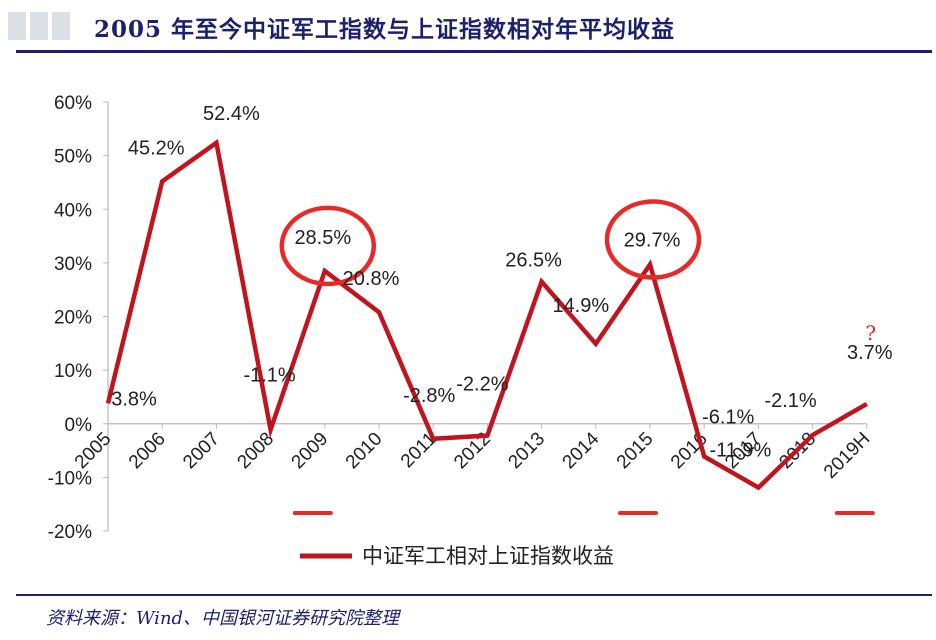  I want to click on data-label: 52.4%, so click(231, 114).